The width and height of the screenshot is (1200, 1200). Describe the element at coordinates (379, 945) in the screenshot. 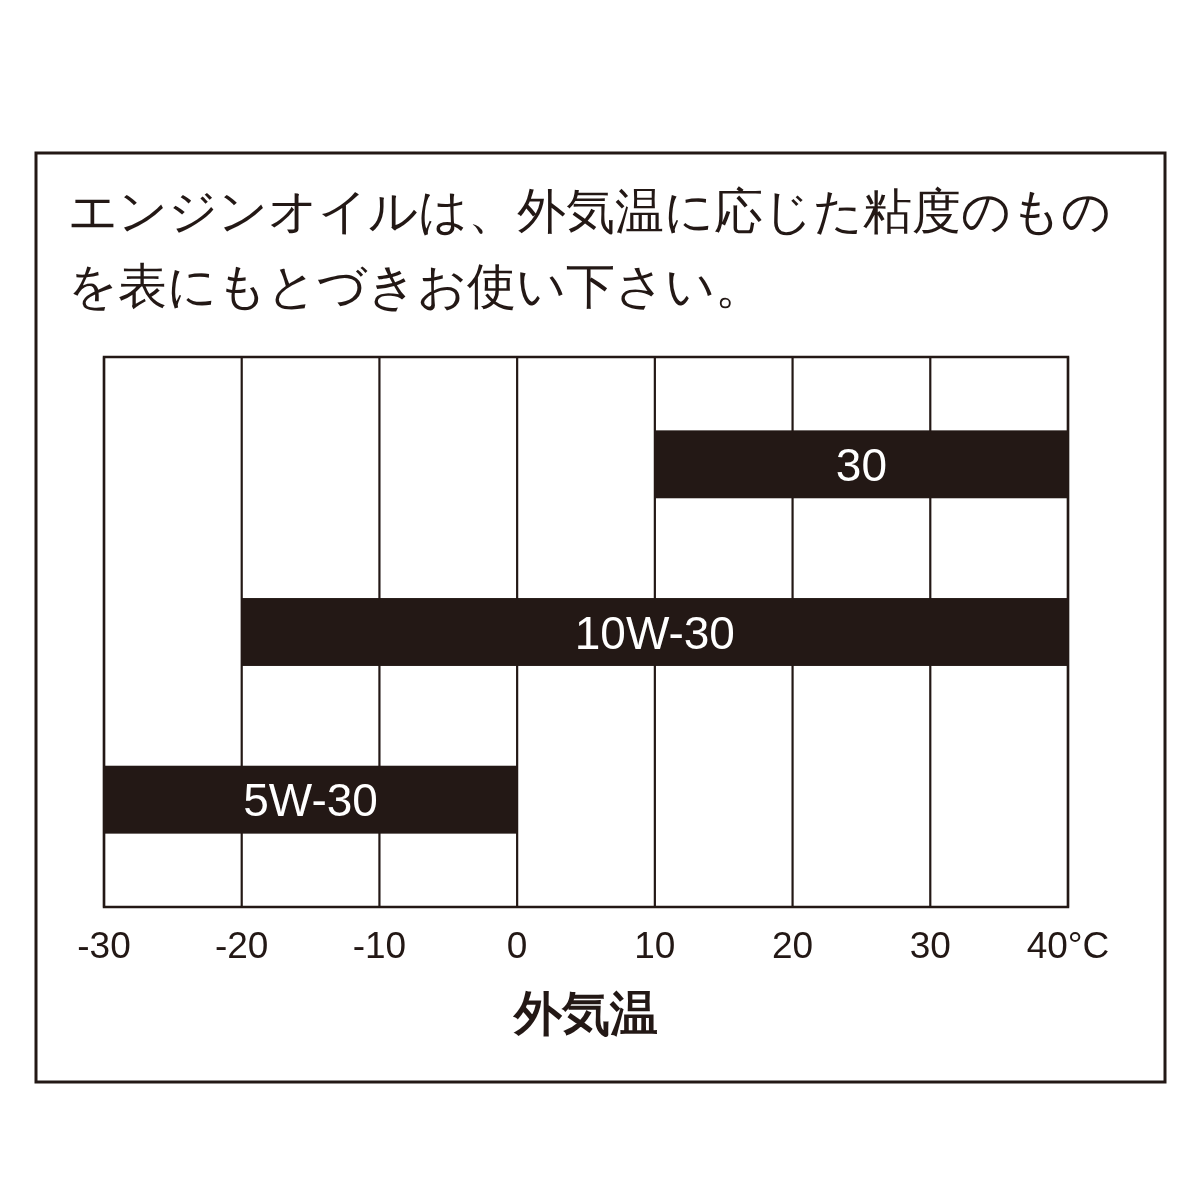

I see `x-tick-label: -10` at that location.